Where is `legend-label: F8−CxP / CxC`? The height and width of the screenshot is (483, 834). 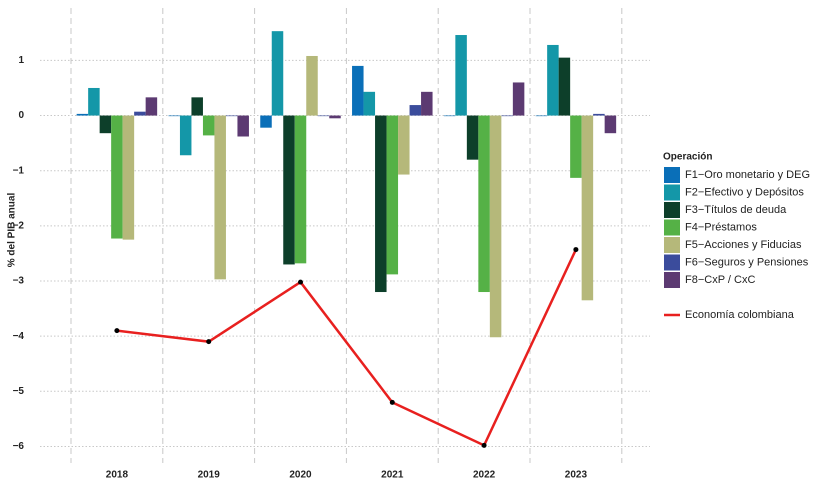 legend-label: F8−CxP / CxC is located at coordinates (720, 280).